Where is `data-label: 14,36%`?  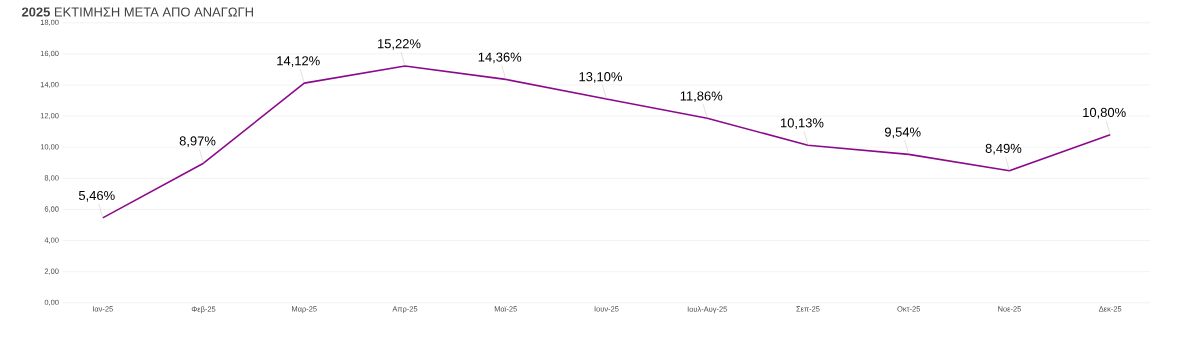
data-label: 14,36% is located at coordinates (500, 58).